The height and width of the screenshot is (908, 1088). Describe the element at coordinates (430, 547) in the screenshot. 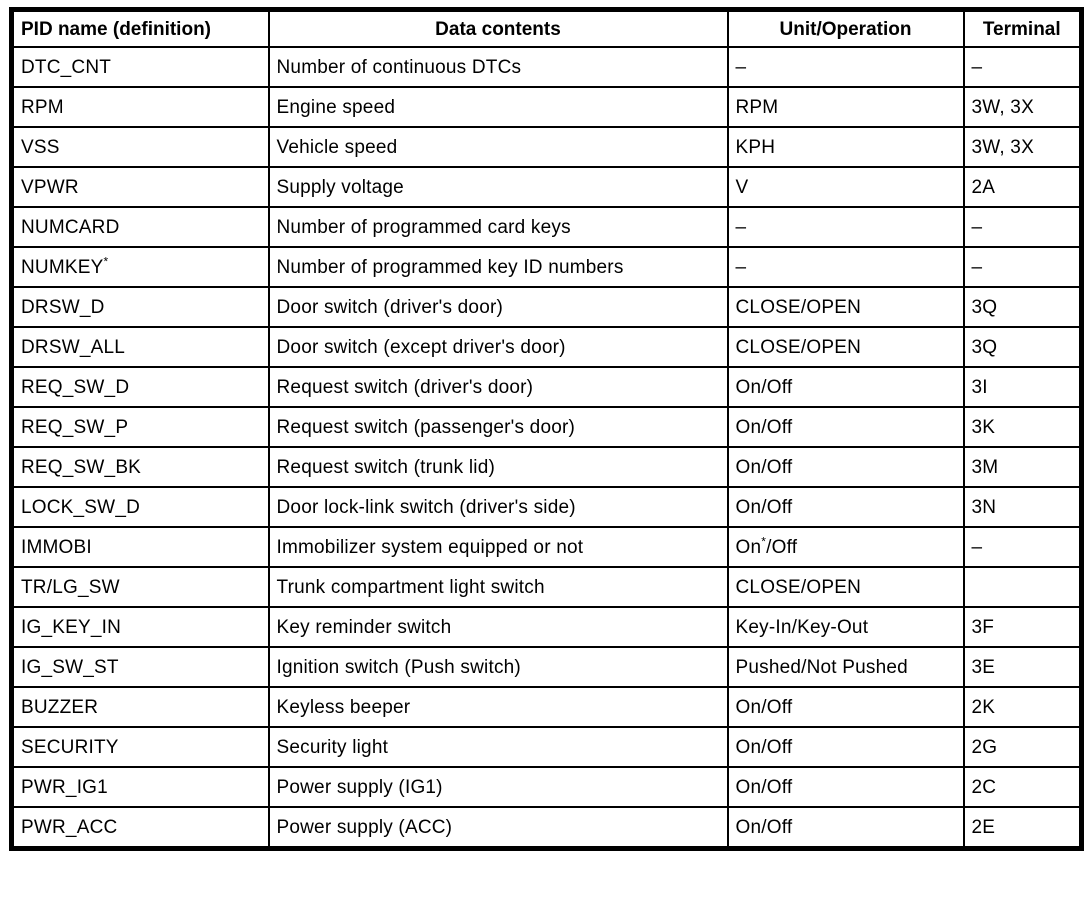

I see `data-contents-text: Immobilizer system equipped or not` at that location.